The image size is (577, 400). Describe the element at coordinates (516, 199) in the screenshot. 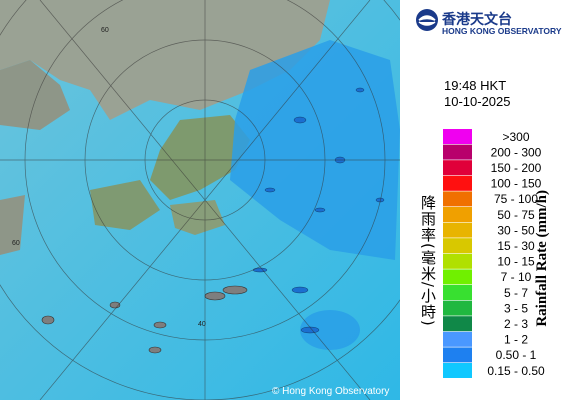

I see `legend-label: 75 - 100` at that location.